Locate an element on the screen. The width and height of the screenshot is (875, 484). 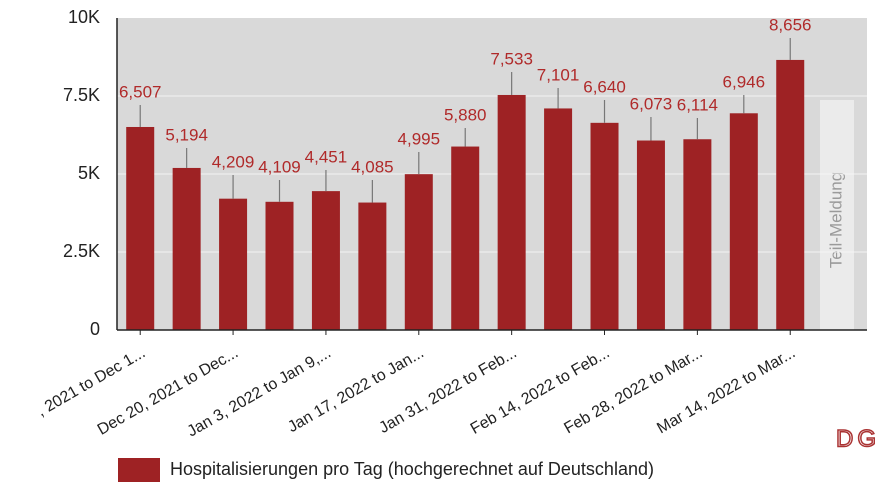
value-label: 8,656 is located at coordinates (790, 24).